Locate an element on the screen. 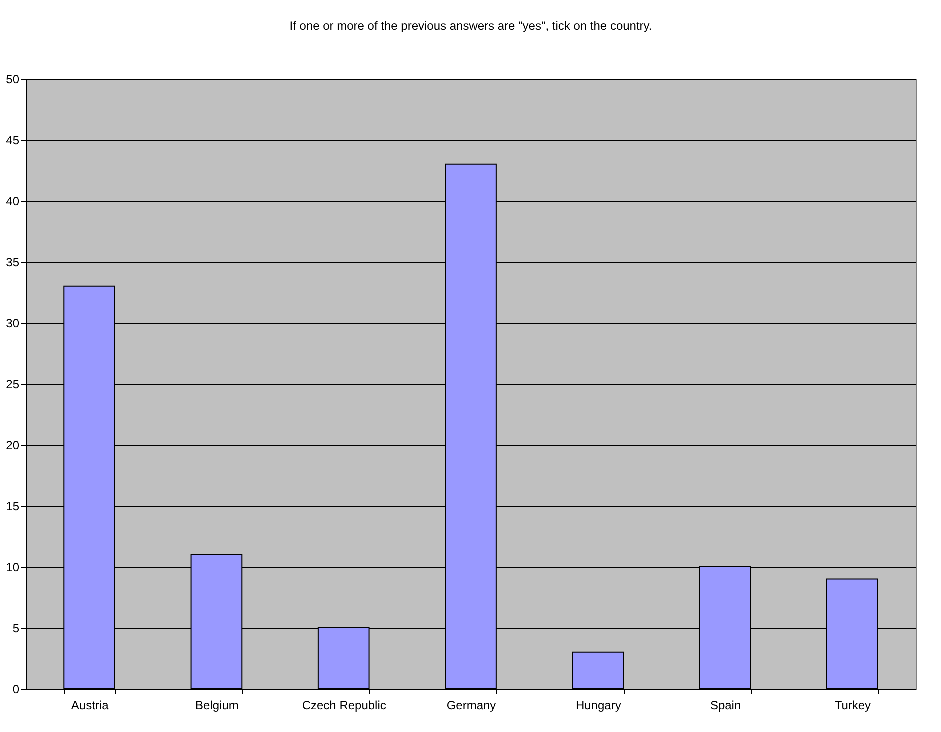  x-tick-label: Czech Republic is located at coordinates (344, 705).